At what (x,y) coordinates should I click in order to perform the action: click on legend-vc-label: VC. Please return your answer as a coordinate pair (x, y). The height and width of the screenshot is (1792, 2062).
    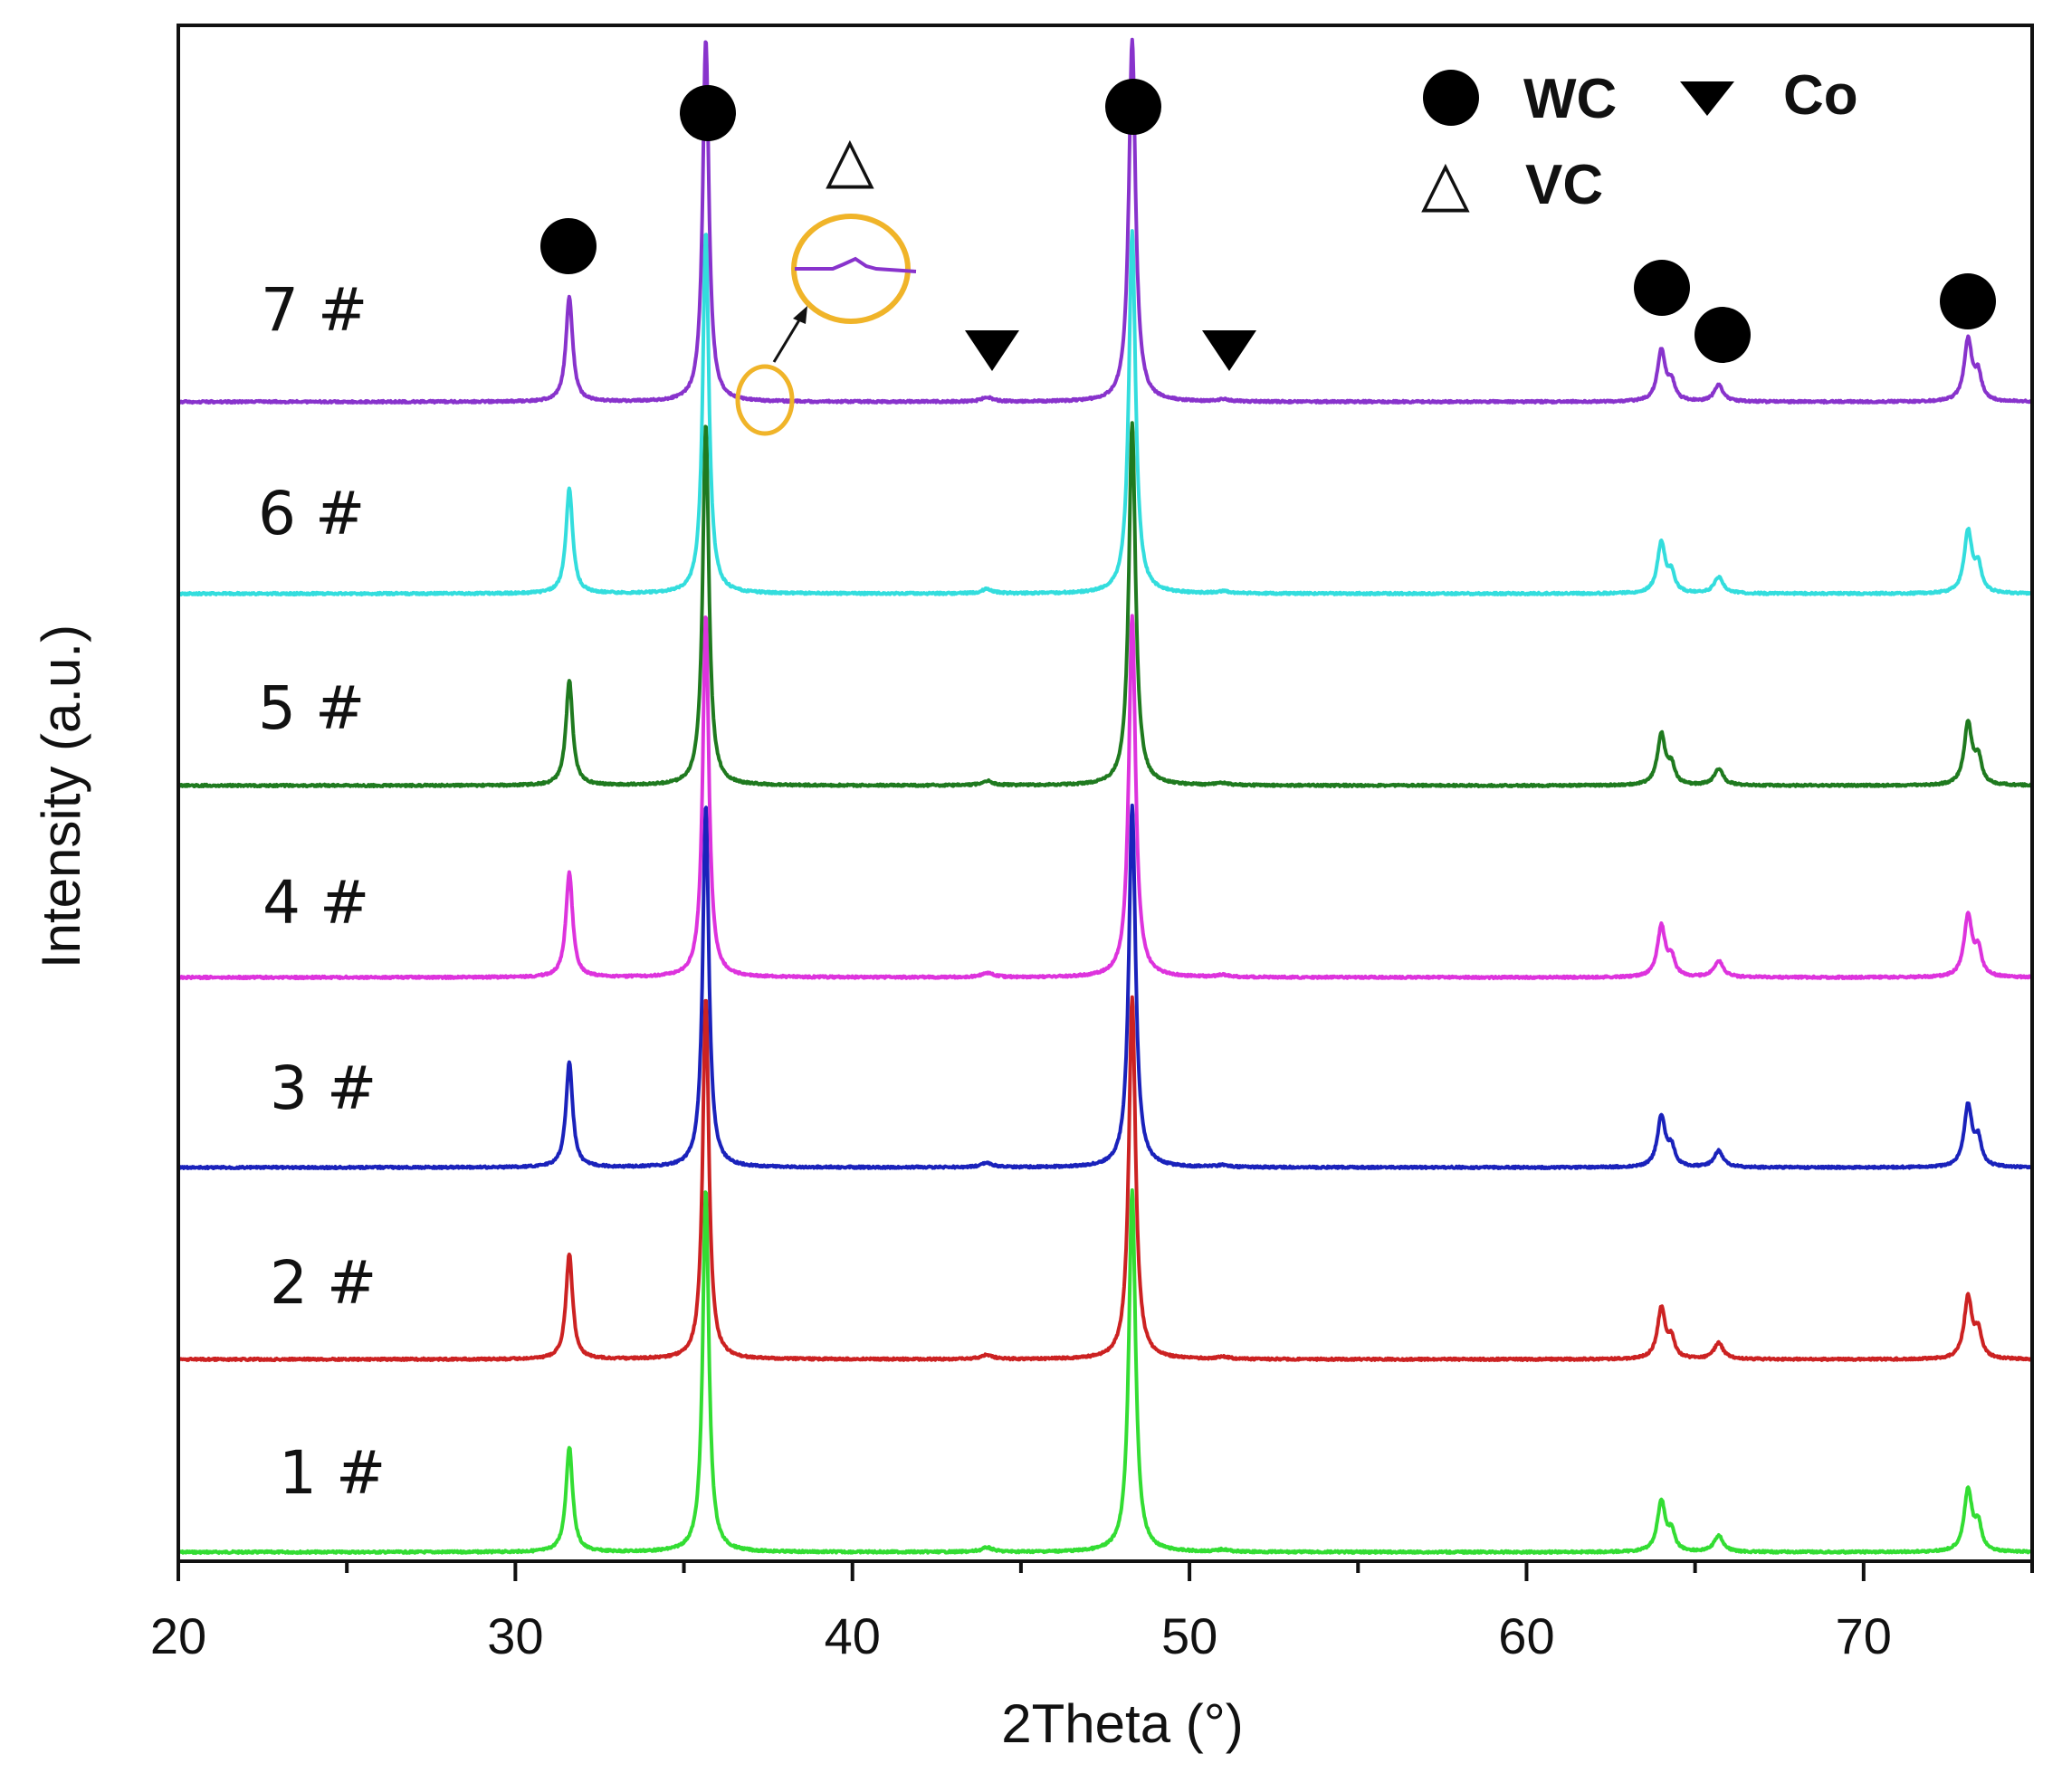
    Looking at the image, I should click on (1564, 185).